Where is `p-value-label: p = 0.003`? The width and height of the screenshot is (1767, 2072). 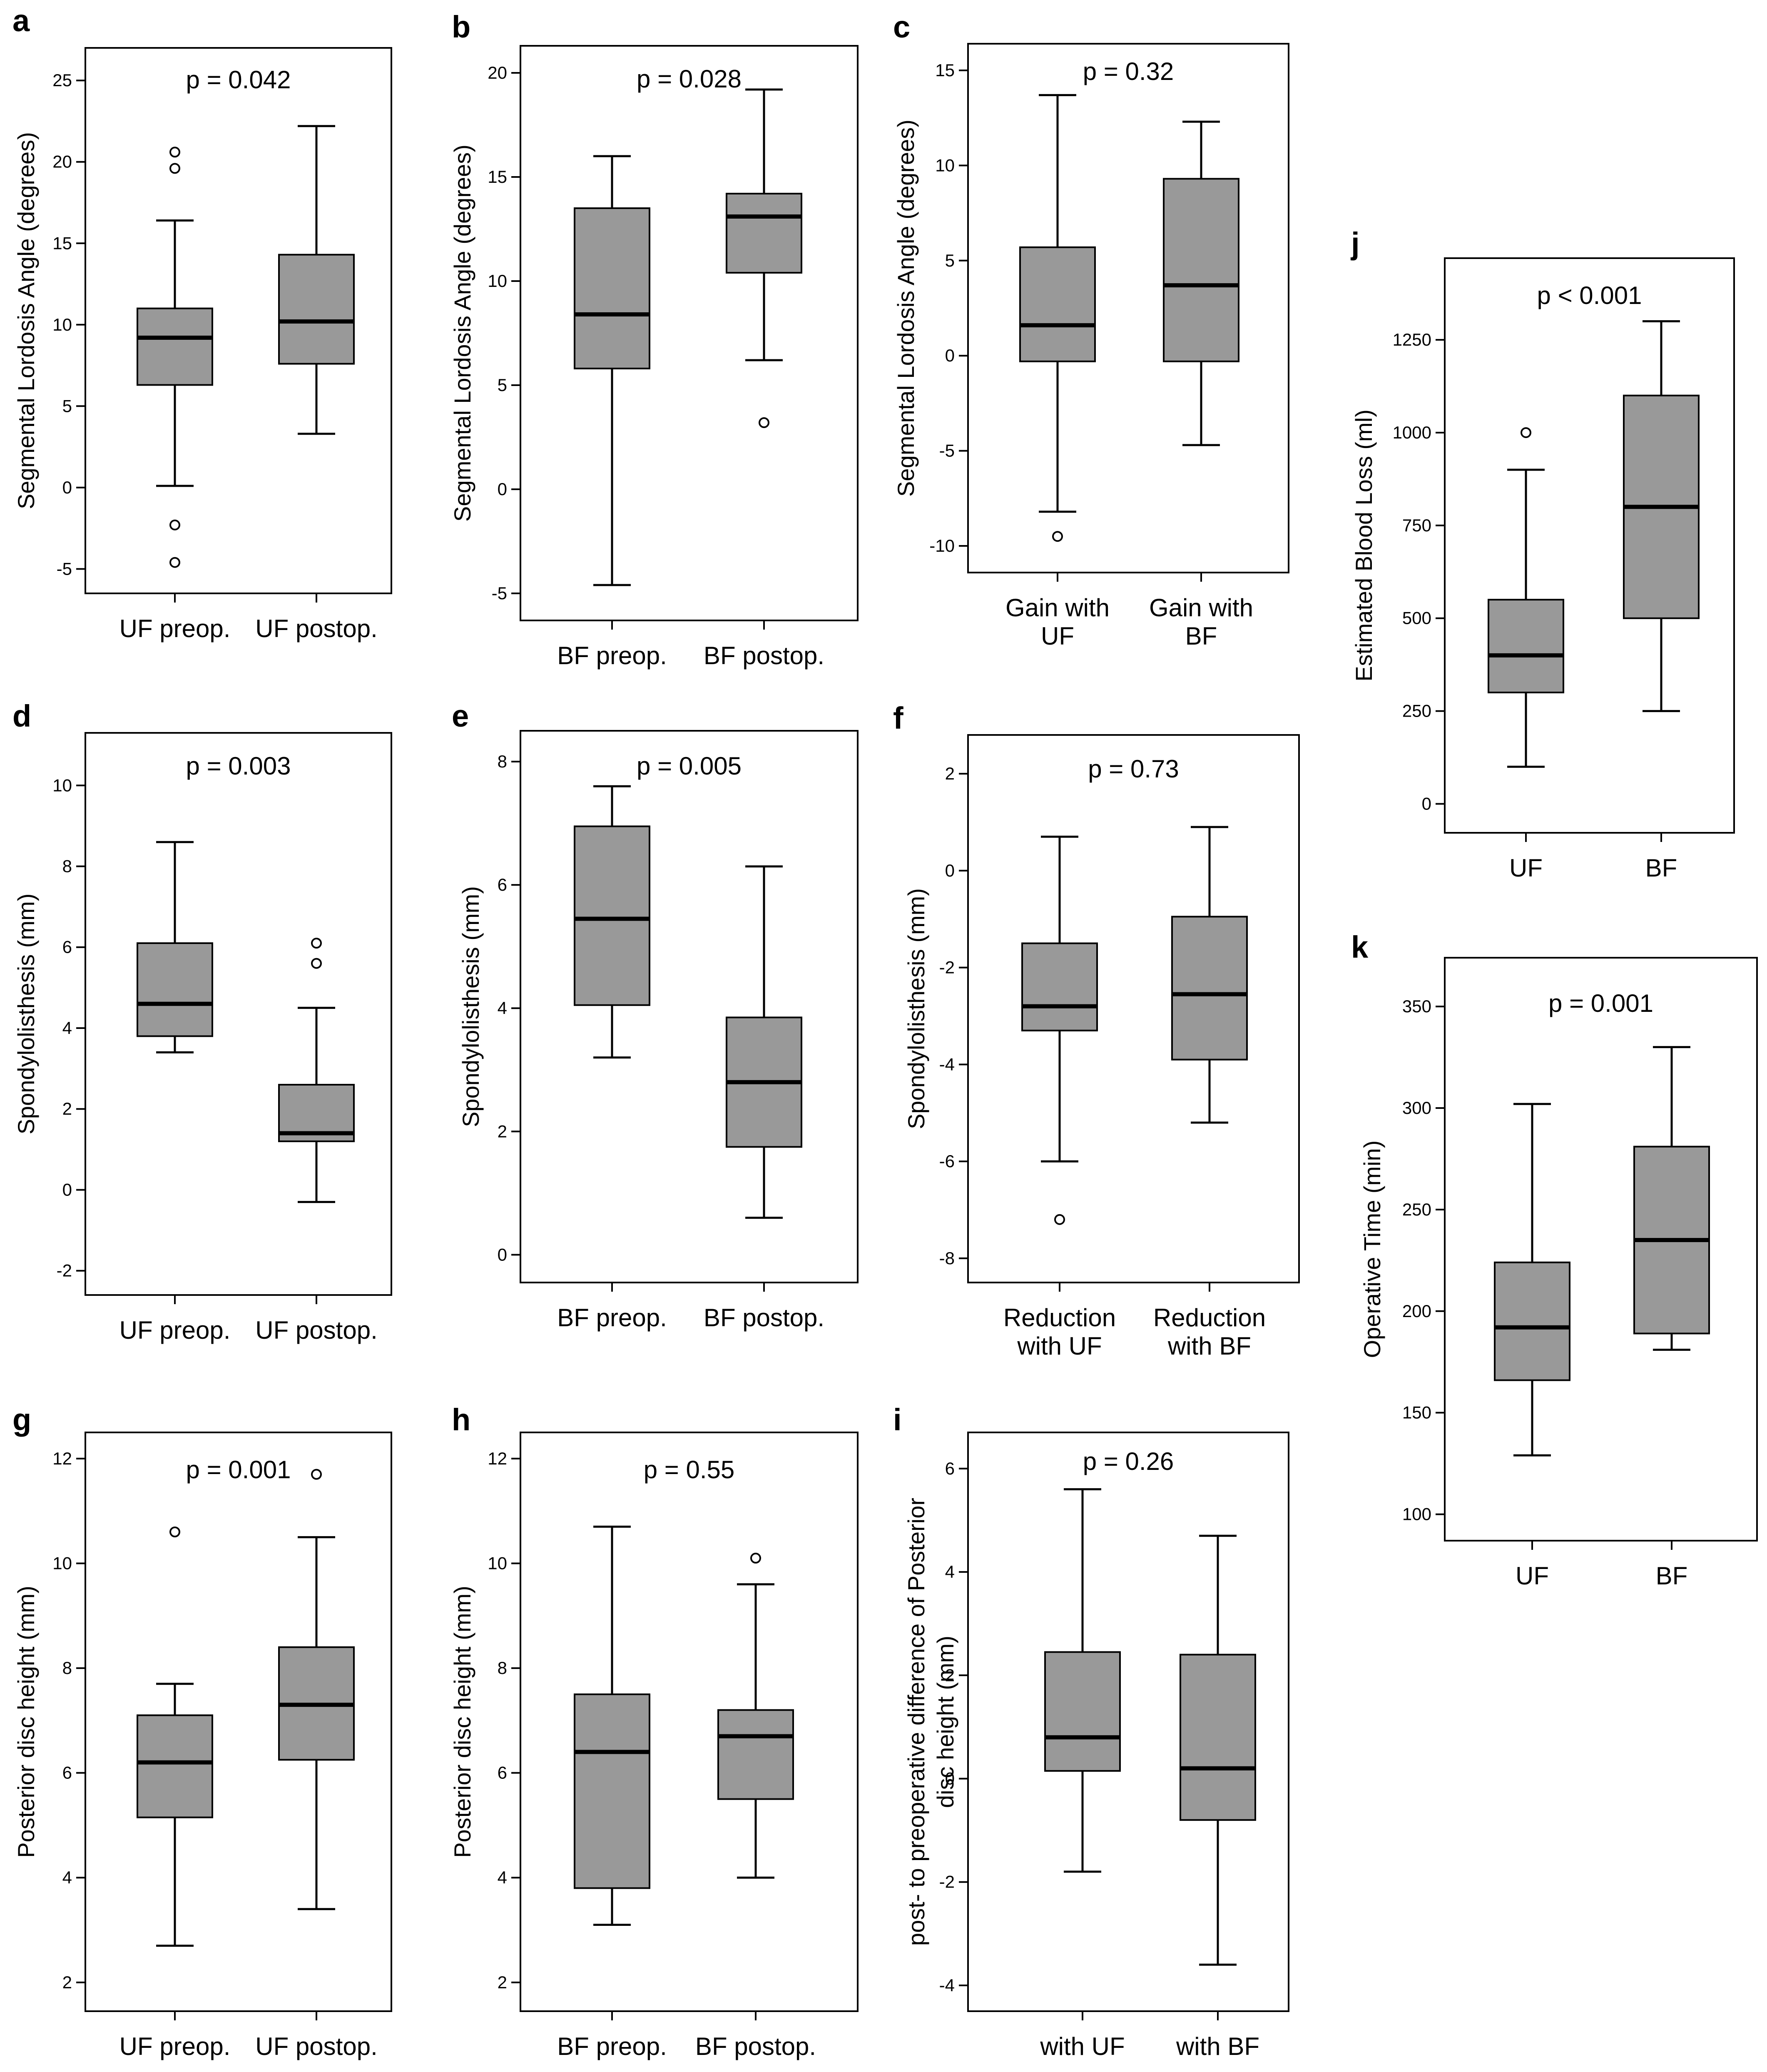 p-value-label: p = 0.003 is located at coordinates (239, 766).